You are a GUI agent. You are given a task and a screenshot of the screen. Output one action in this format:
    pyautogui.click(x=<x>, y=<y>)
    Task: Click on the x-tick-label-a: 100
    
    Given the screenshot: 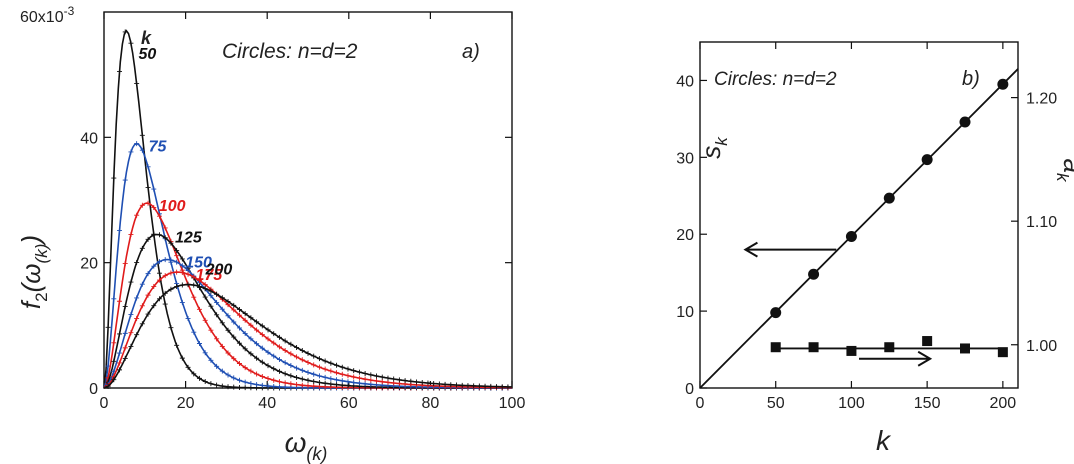 What is the action you would take?
    pyautogui.click(x=512, y=403)
    